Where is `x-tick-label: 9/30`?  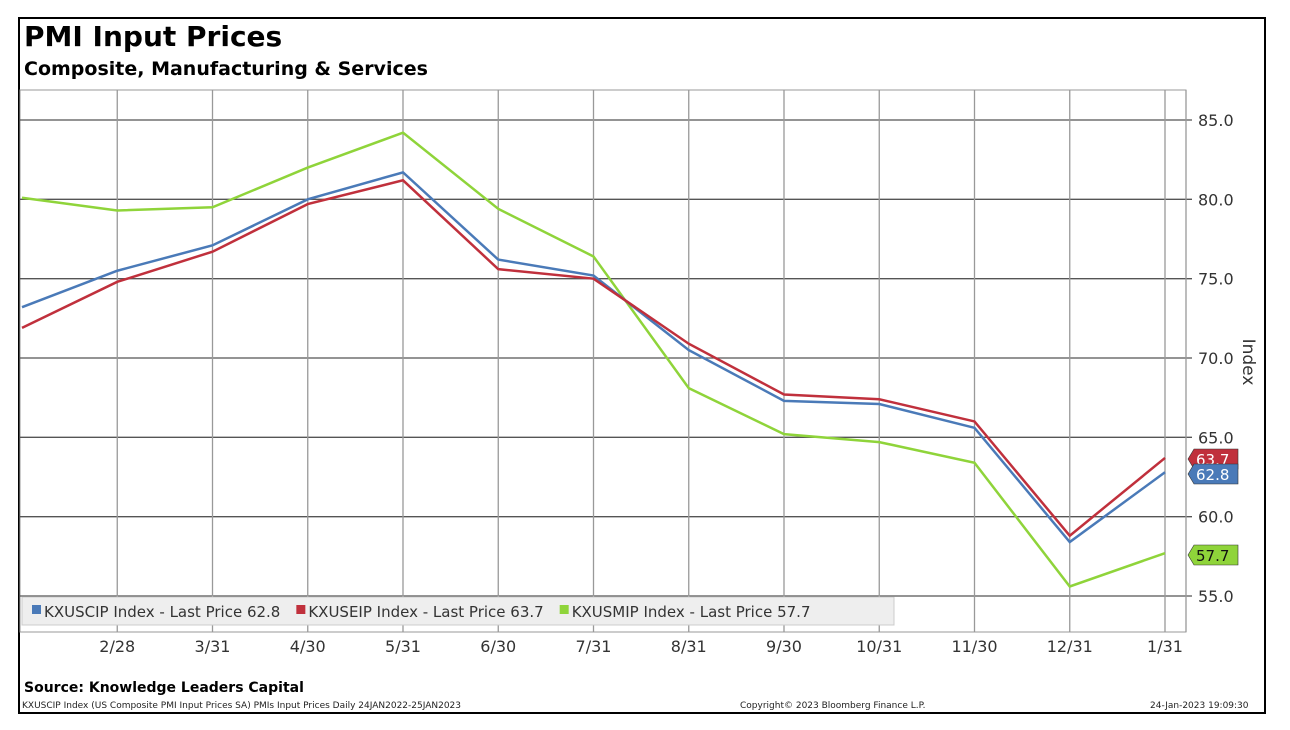
x-tick-label: 9/30 is located at coordinates (784, 646).